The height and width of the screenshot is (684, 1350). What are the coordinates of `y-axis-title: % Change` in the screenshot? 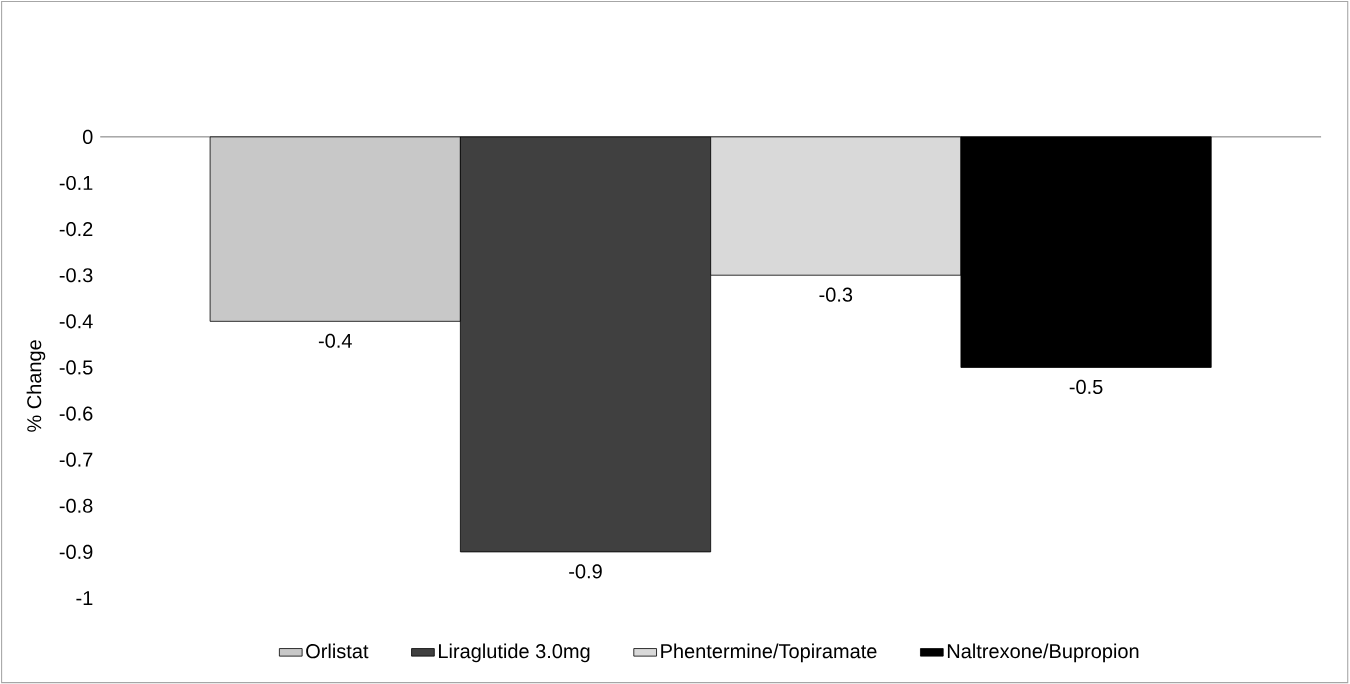 It's located at (36, 386).